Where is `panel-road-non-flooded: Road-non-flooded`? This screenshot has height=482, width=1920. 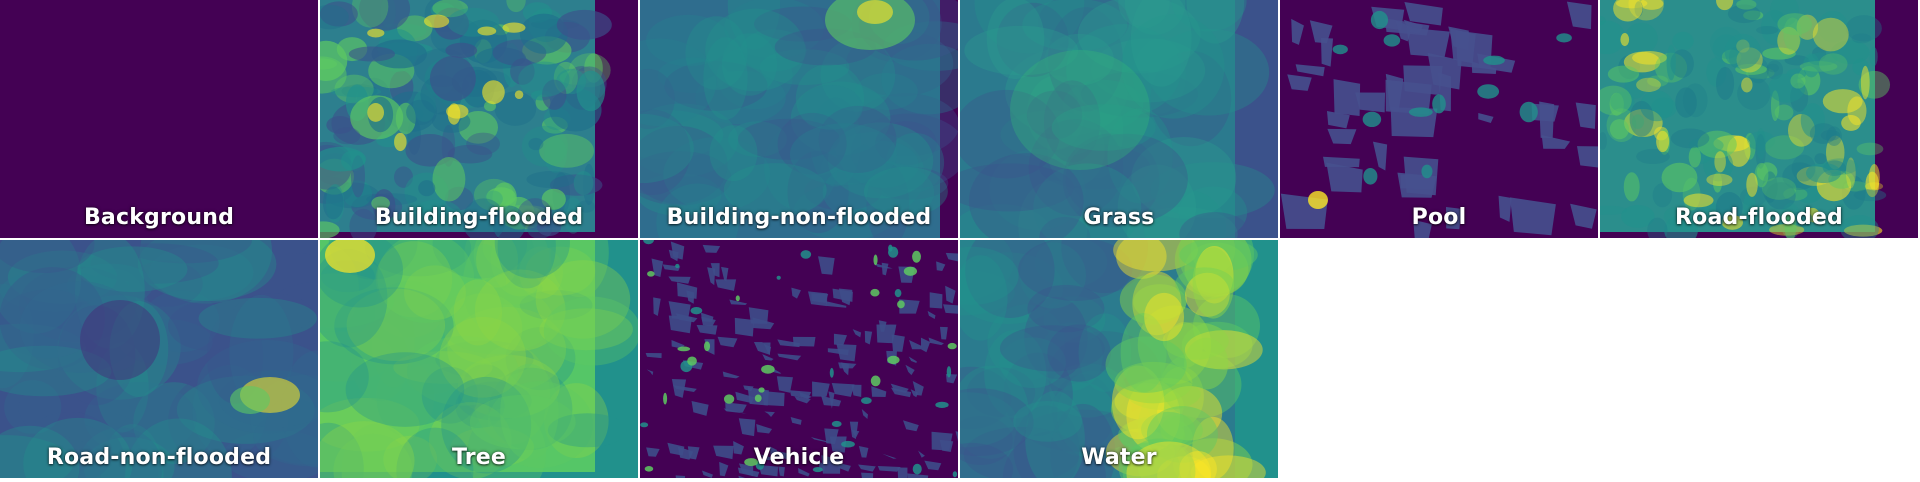
panel-road-non-flooded: Road-non-flooded is located at coordinates (159, 359).